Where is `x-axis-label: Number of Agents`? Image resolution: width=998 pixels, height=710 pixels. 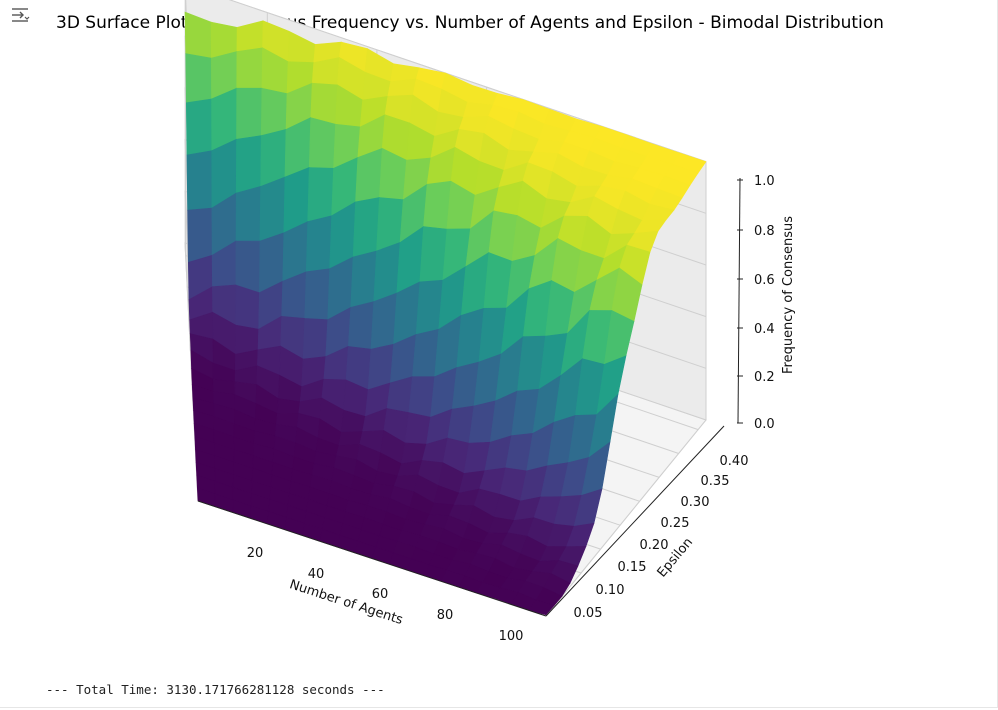 x-axis-label: Number of Agents is located at coordinates (346, 602).